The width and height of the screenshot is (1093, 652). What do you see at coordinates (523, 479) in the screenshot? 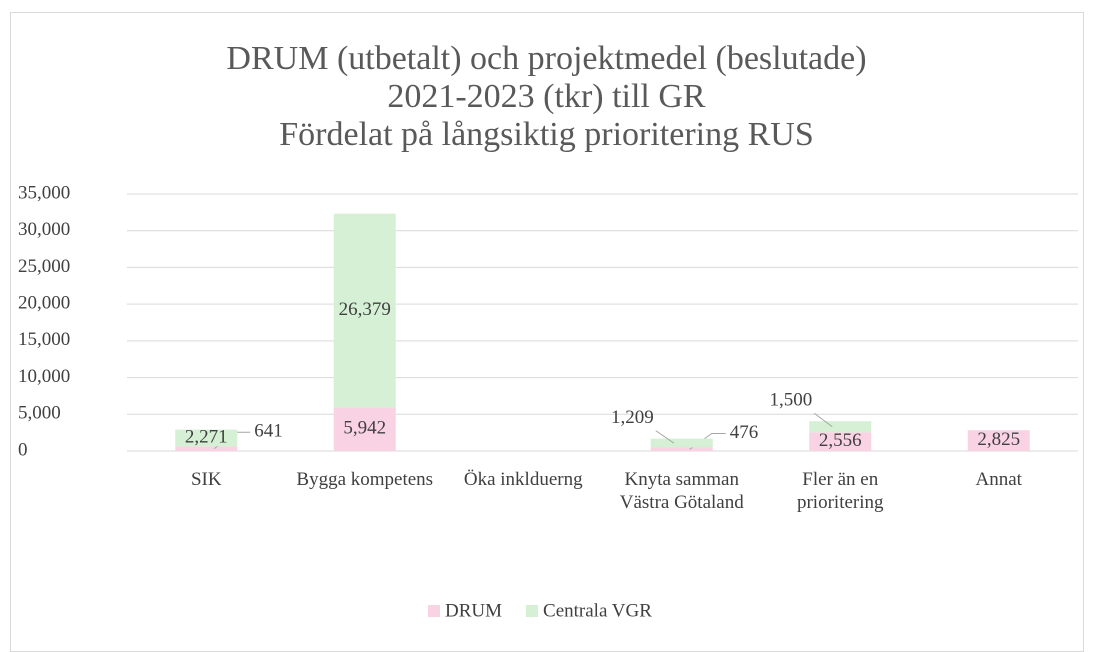
I see `x-tick-label: Öka inklduerng` at bounding box center [523, 479].